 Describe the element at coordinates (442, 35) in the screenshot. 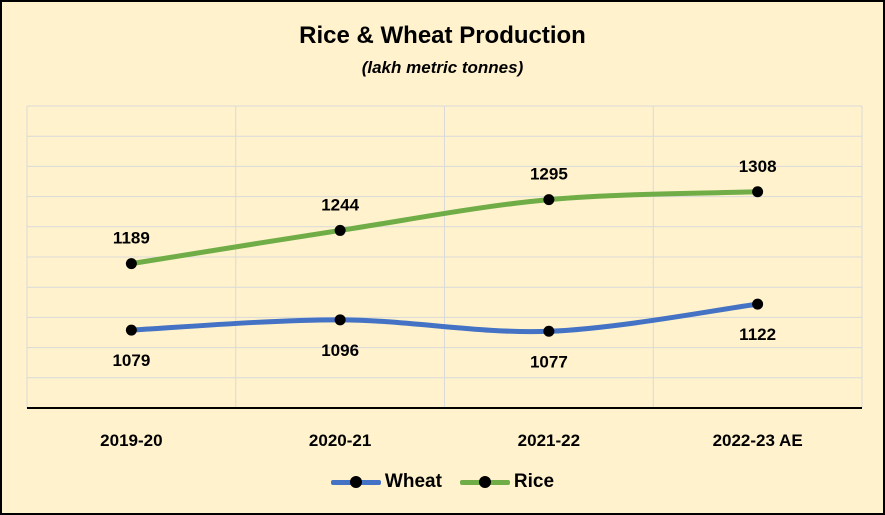

I see `chart-title: Rice & Wheat Production` at that location.